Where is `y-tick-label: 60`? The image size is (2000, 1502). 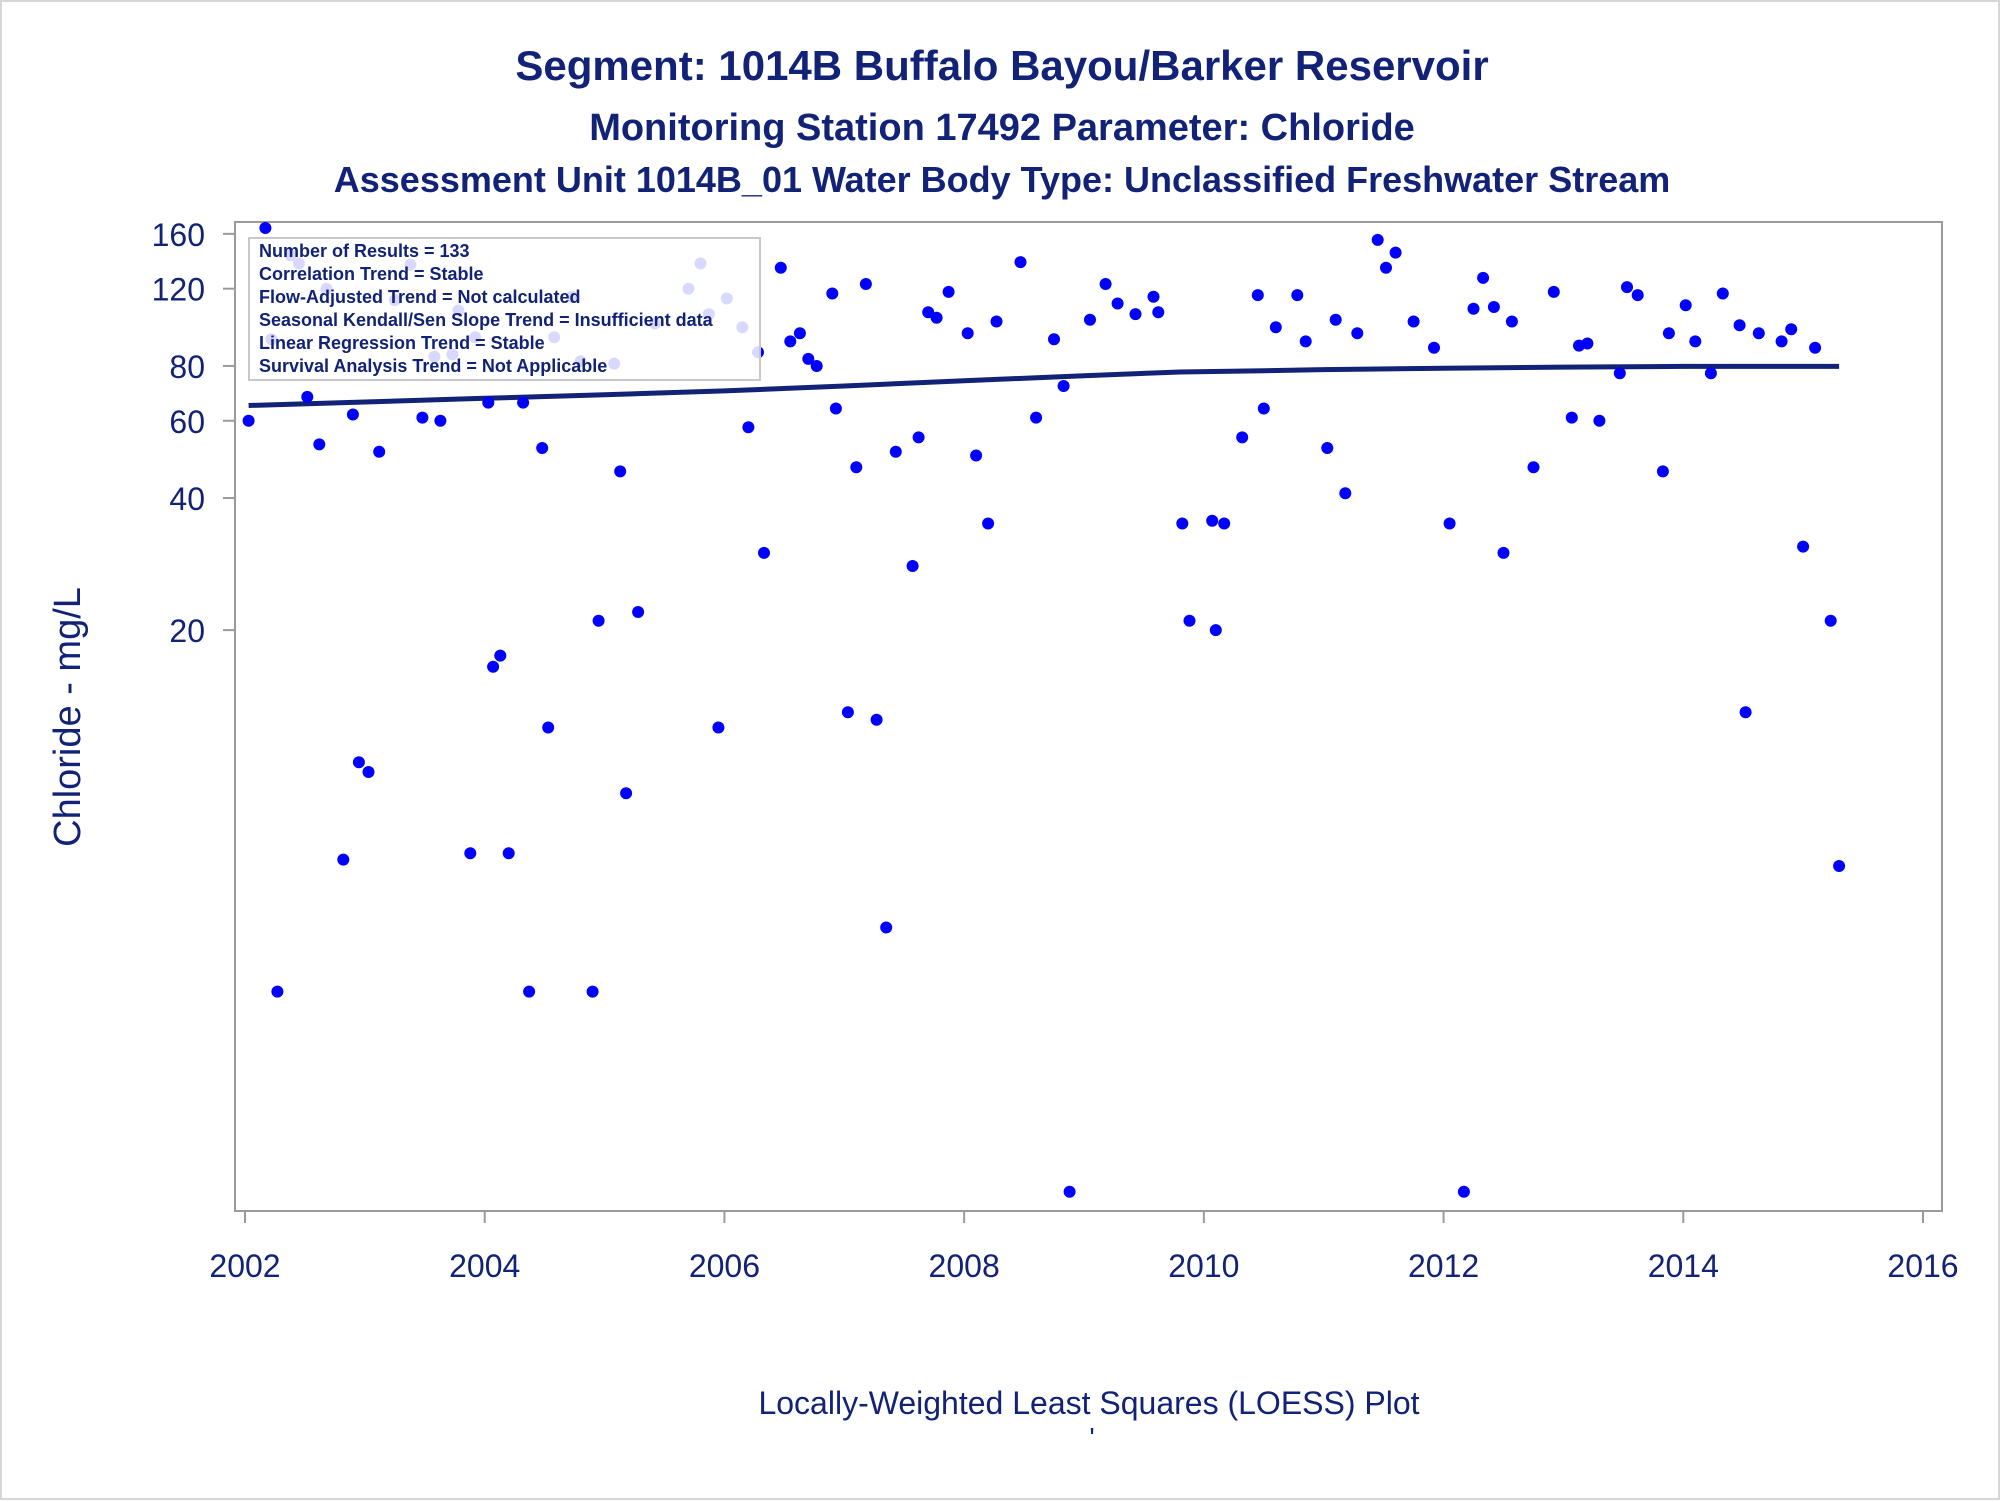
y-tick-label: 60 is located at coordinates (187, 422).